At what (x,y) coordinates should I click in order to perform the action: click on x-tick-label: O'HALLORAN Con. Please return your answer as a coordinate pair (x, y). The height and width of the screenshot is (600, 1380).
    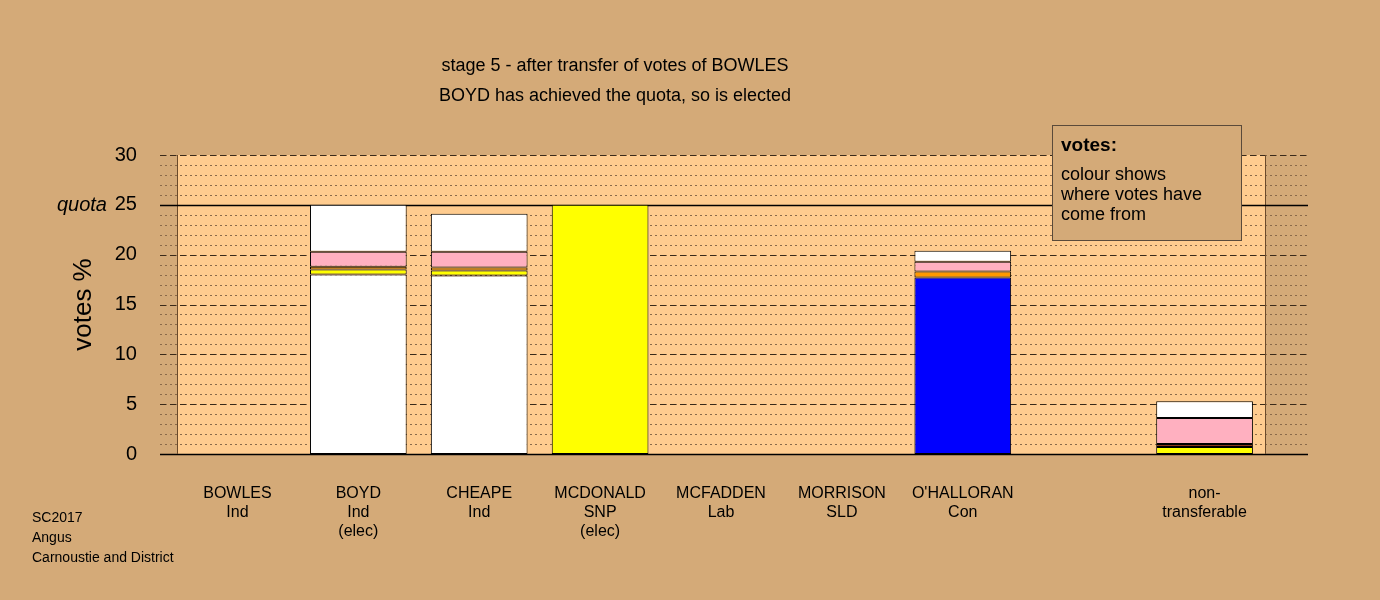
    Looking at the image, I should click on (962, 502).